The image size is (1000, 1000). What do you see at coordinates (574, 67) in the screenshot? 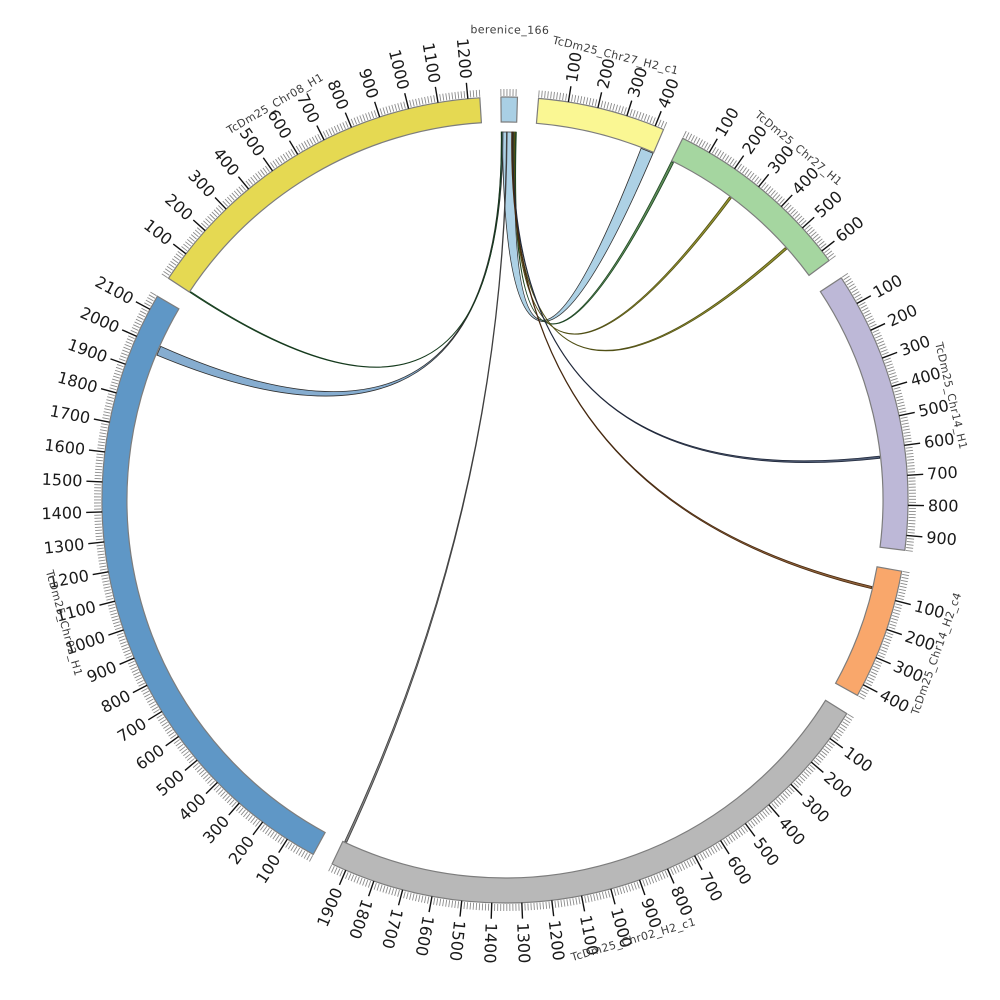
I see `tick-label-chr27_h2_c1-100: 100` at bounding box center [574, 67].